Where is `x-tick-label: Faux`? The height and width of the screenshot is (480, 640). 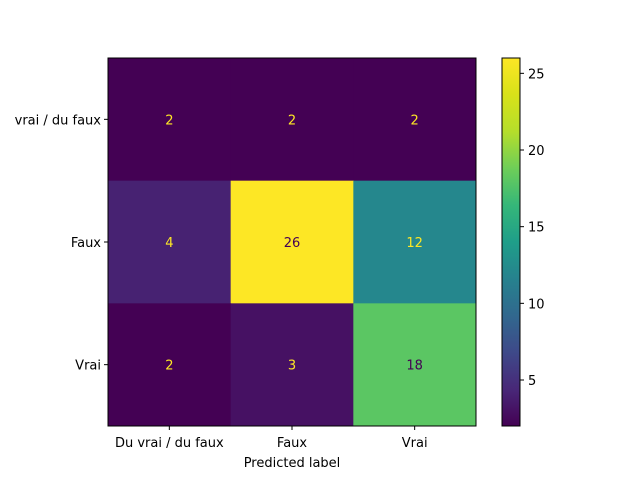
x-tick-label: Faux is located at coordinates (292, 443).